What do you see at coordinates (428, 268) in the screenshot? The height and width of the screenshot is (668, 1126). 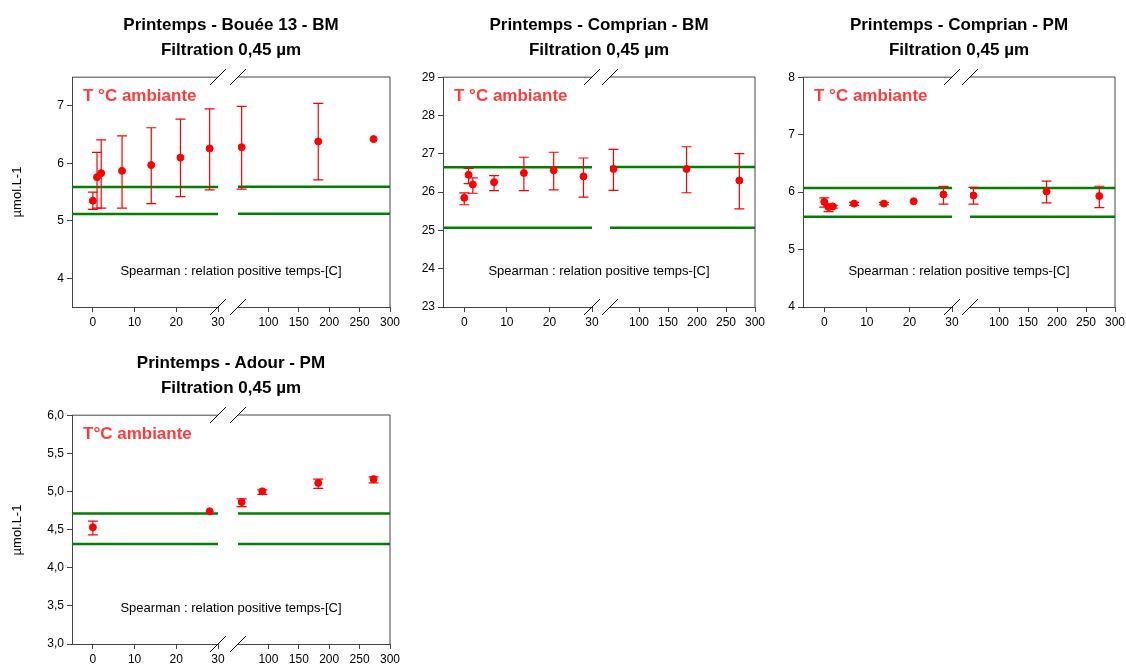 I see `y-tick-label: 24` at bounding box center [428, 268].